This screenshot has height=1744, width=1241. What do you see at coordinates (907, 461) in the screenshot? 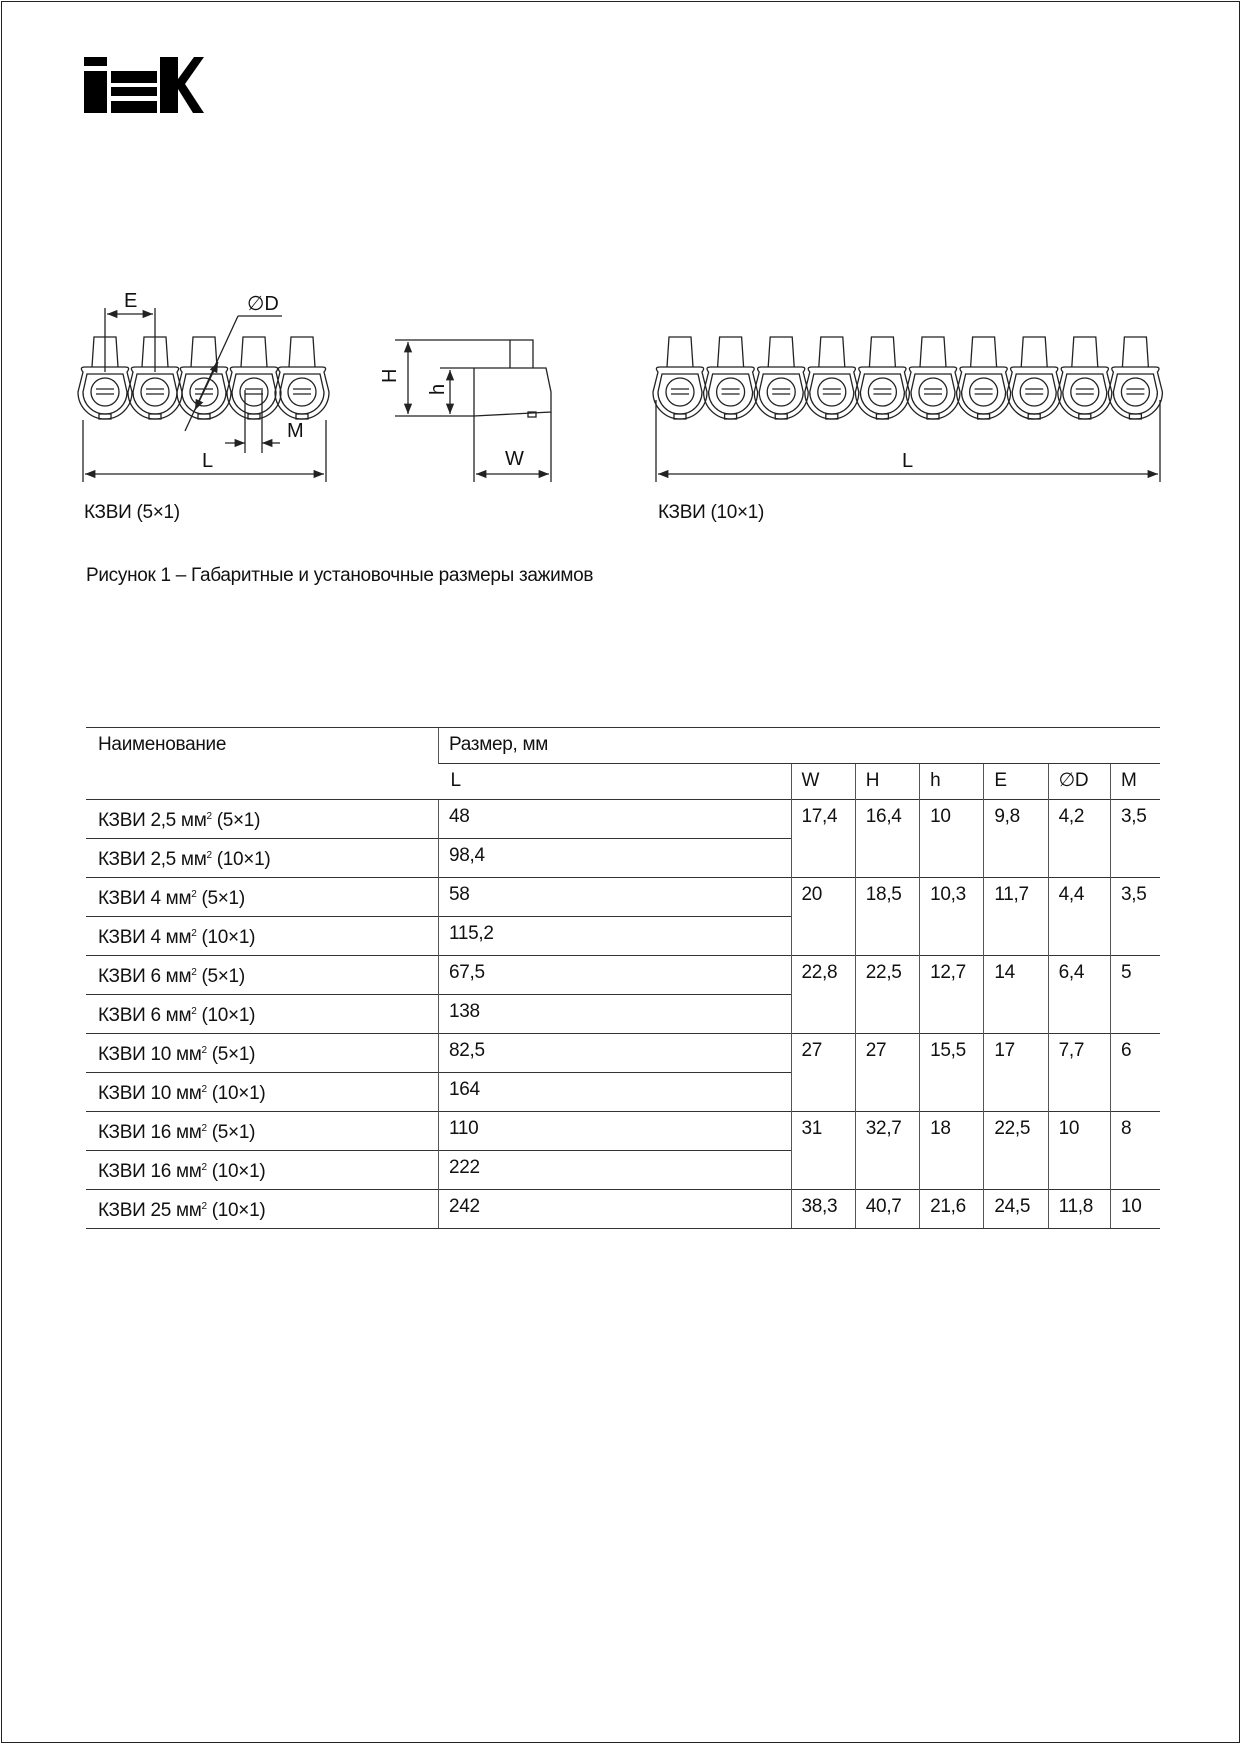
I see `dim-L10-label: L` at bounding box center [907, 461].